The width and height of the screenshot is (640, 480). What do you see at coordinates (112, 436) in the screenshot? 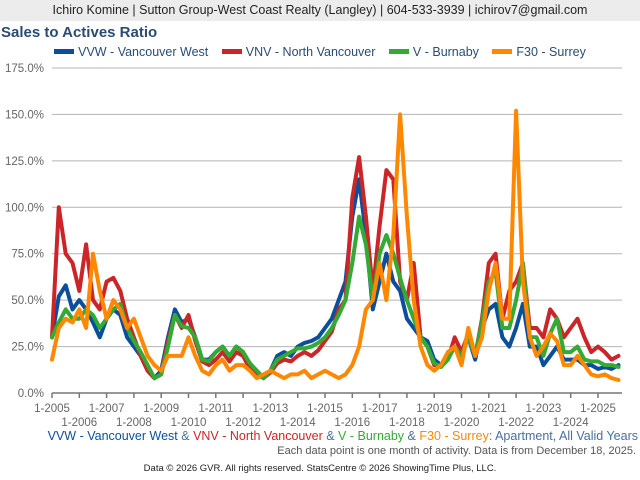
I see `caption-vvw: VVW - Vancouver West` at bounding box center [112, 436].